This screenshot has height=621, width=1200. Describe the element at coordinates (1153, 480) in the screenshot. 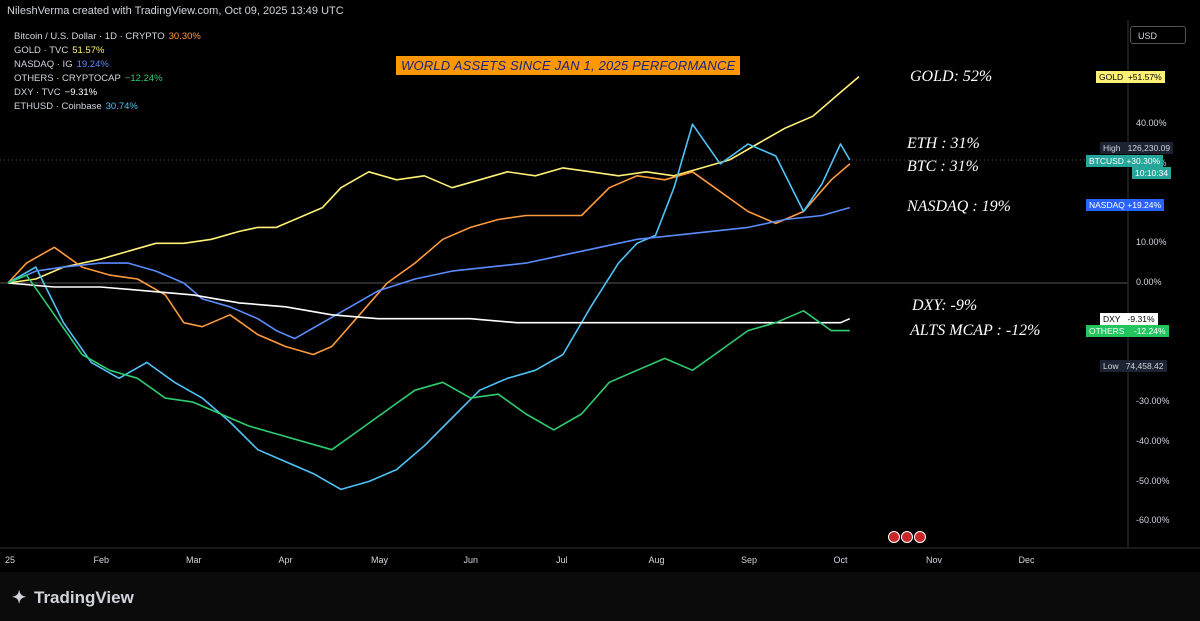

I see `y-tick-label: -50.00%` at that location.